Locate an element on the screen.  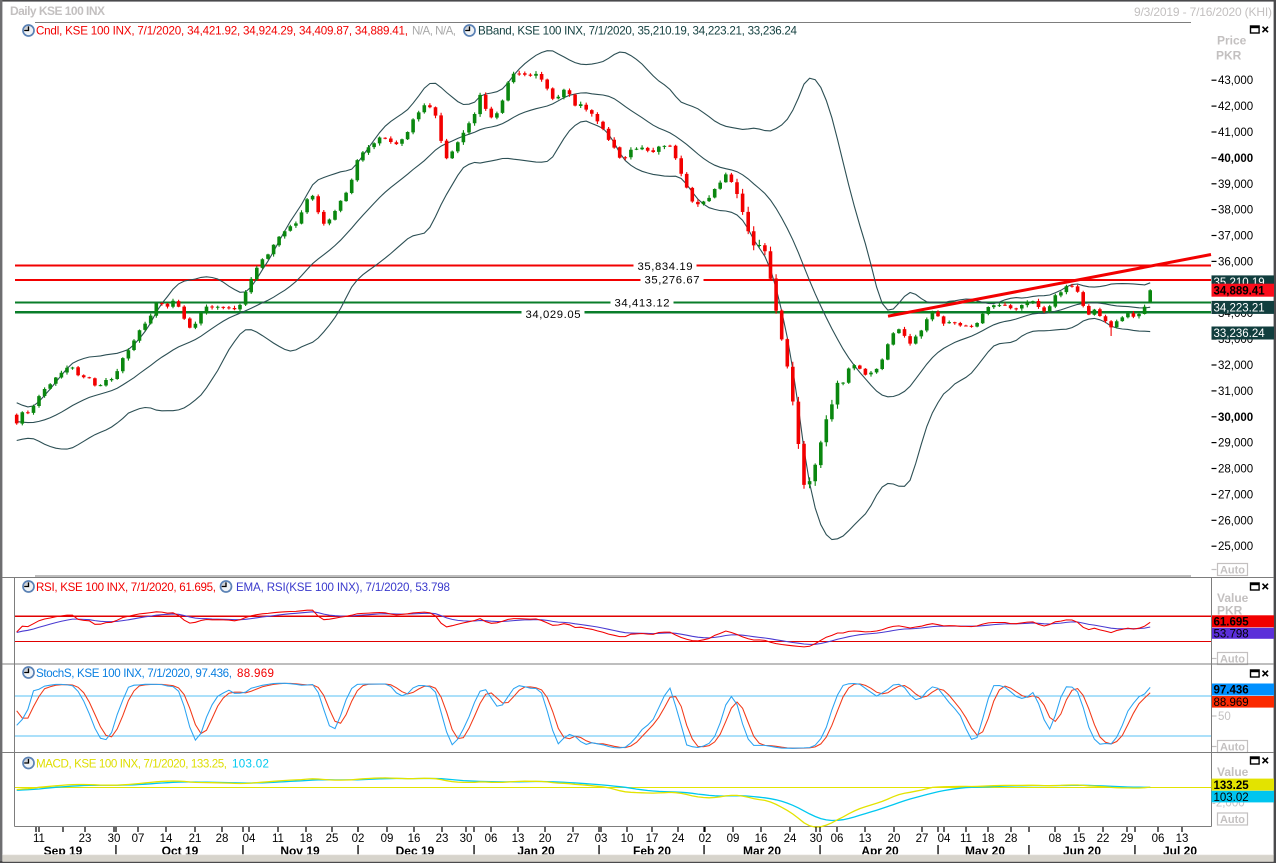
svg-text: 42,000 is located at coordinates (1235, 107).